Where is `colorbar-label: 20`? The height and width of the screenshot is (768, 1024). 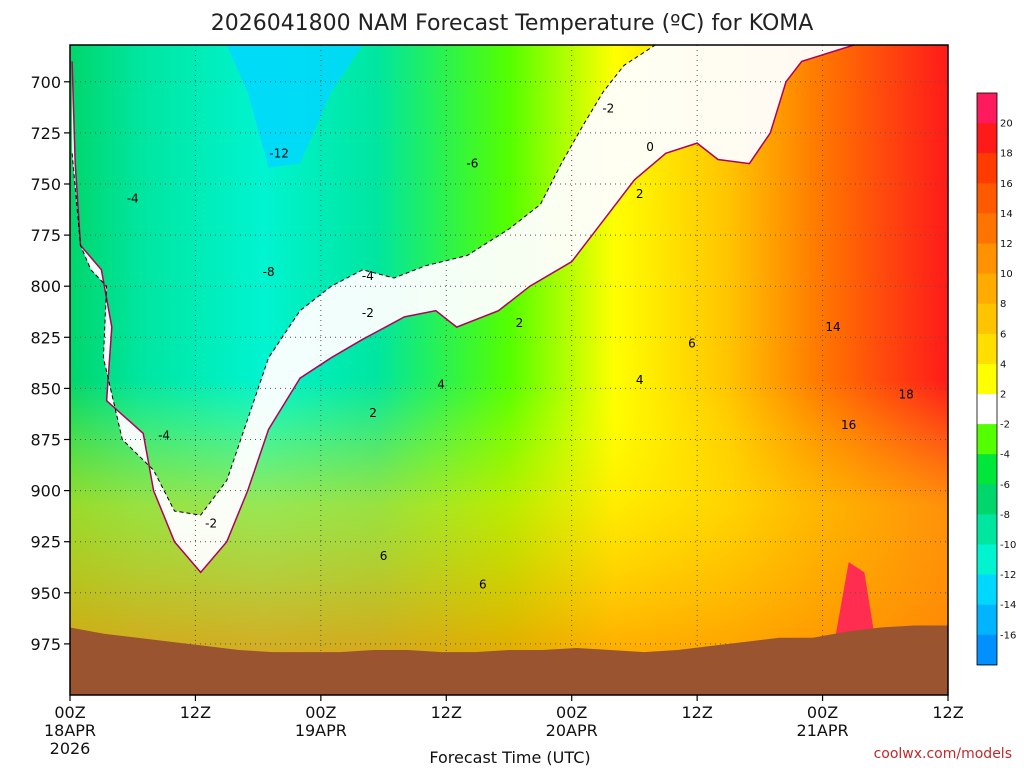 colorbar-label: 20 is located at coordinates (1006, 124).